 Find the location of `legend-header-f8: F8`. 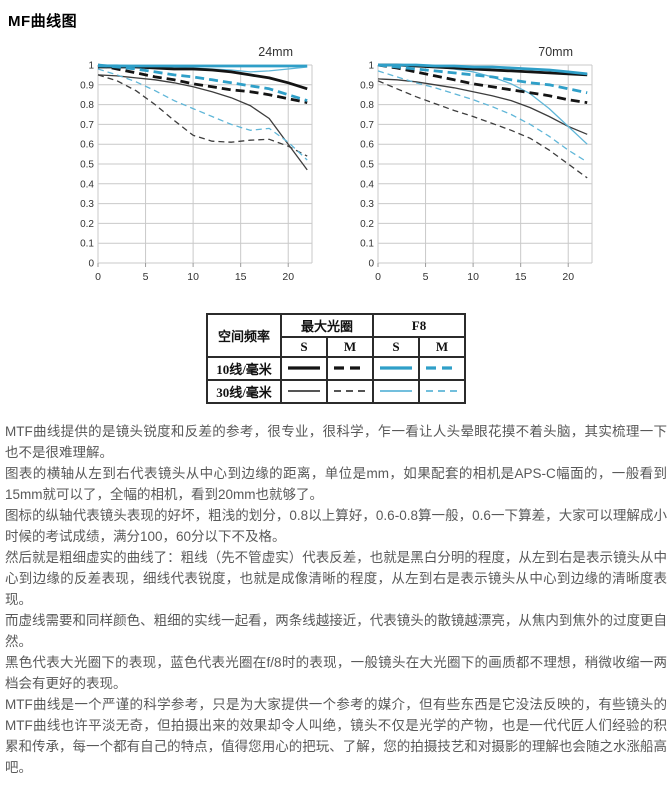

legend-header-f8: F8 is located at coordinates (419, 325).